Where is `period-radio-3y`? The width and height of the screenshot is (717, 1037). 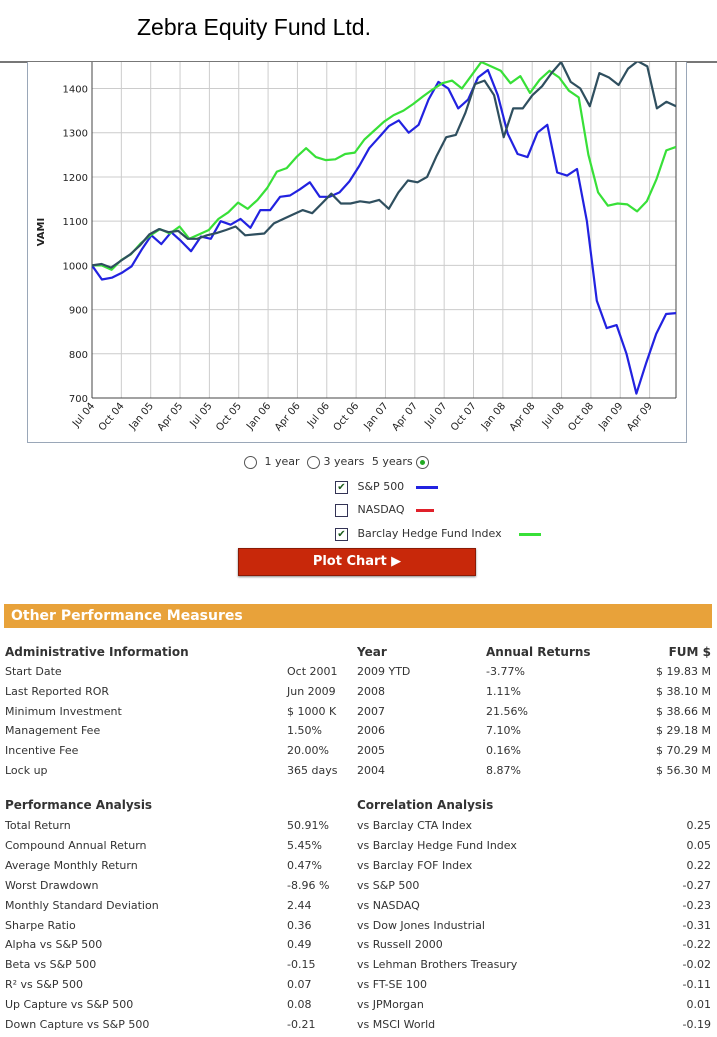 period-radio-3y is located at coordinates (314, 462).